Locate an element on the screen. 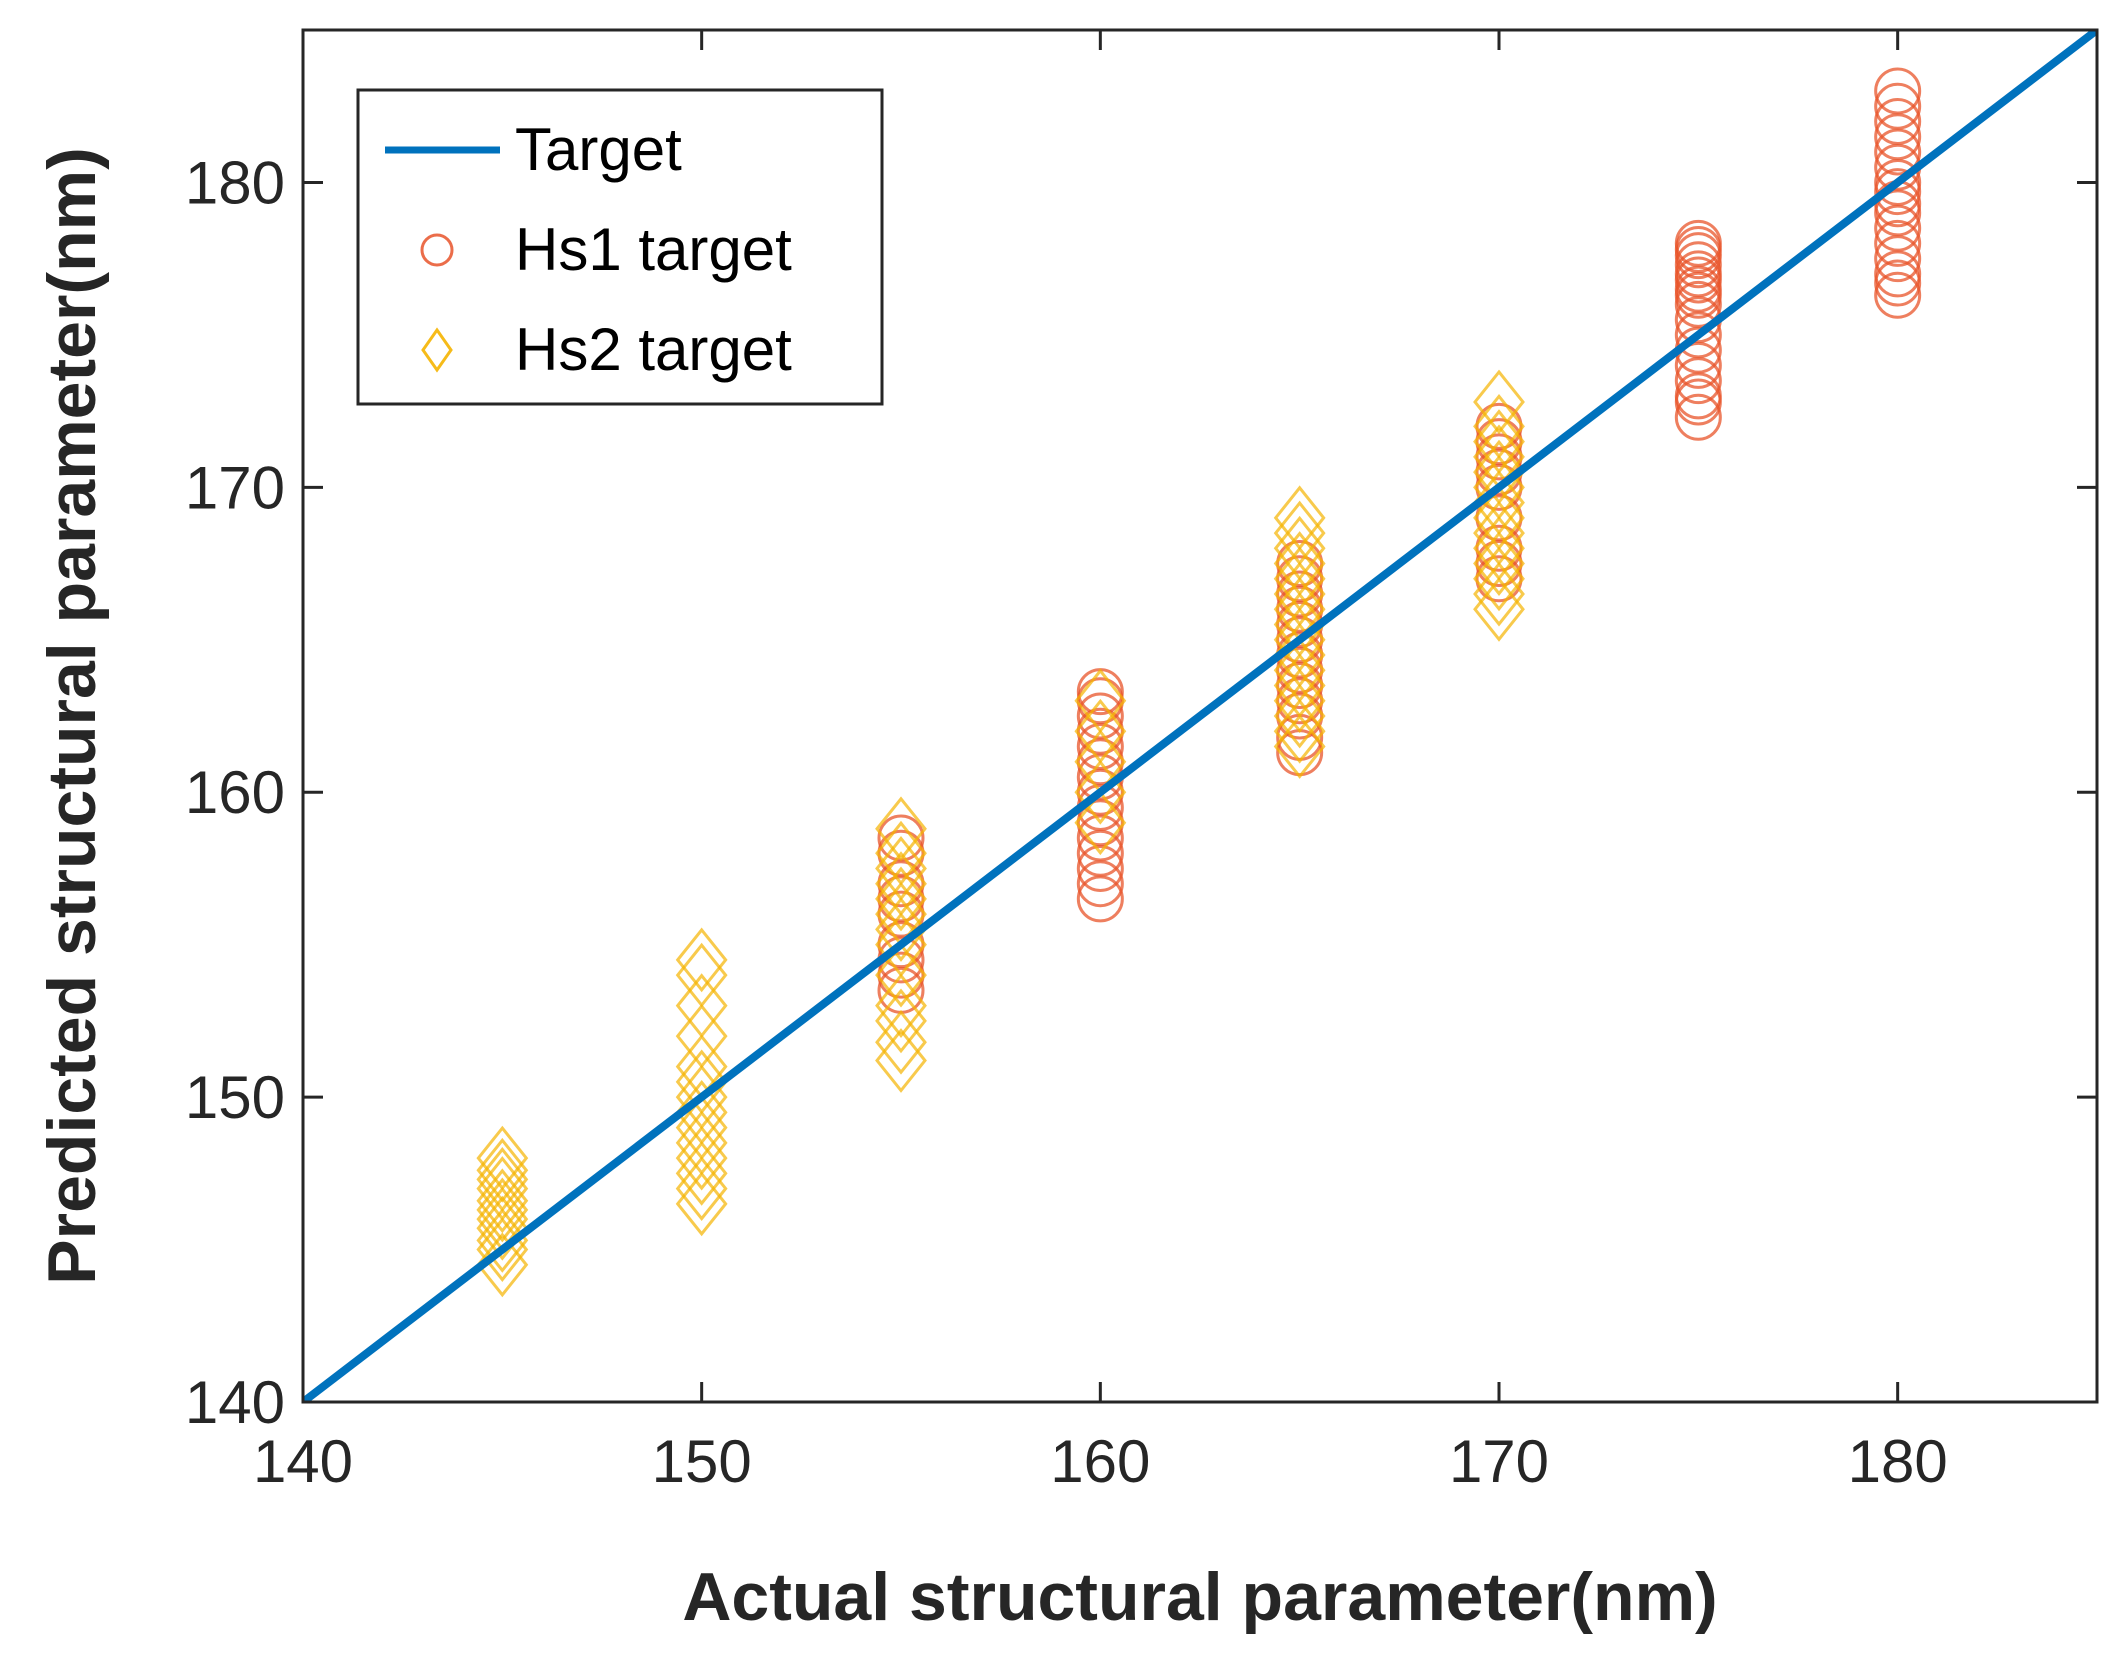 The image size is (2127, 1654). y-tick-label: 160 is located at coordinates (235, 792).